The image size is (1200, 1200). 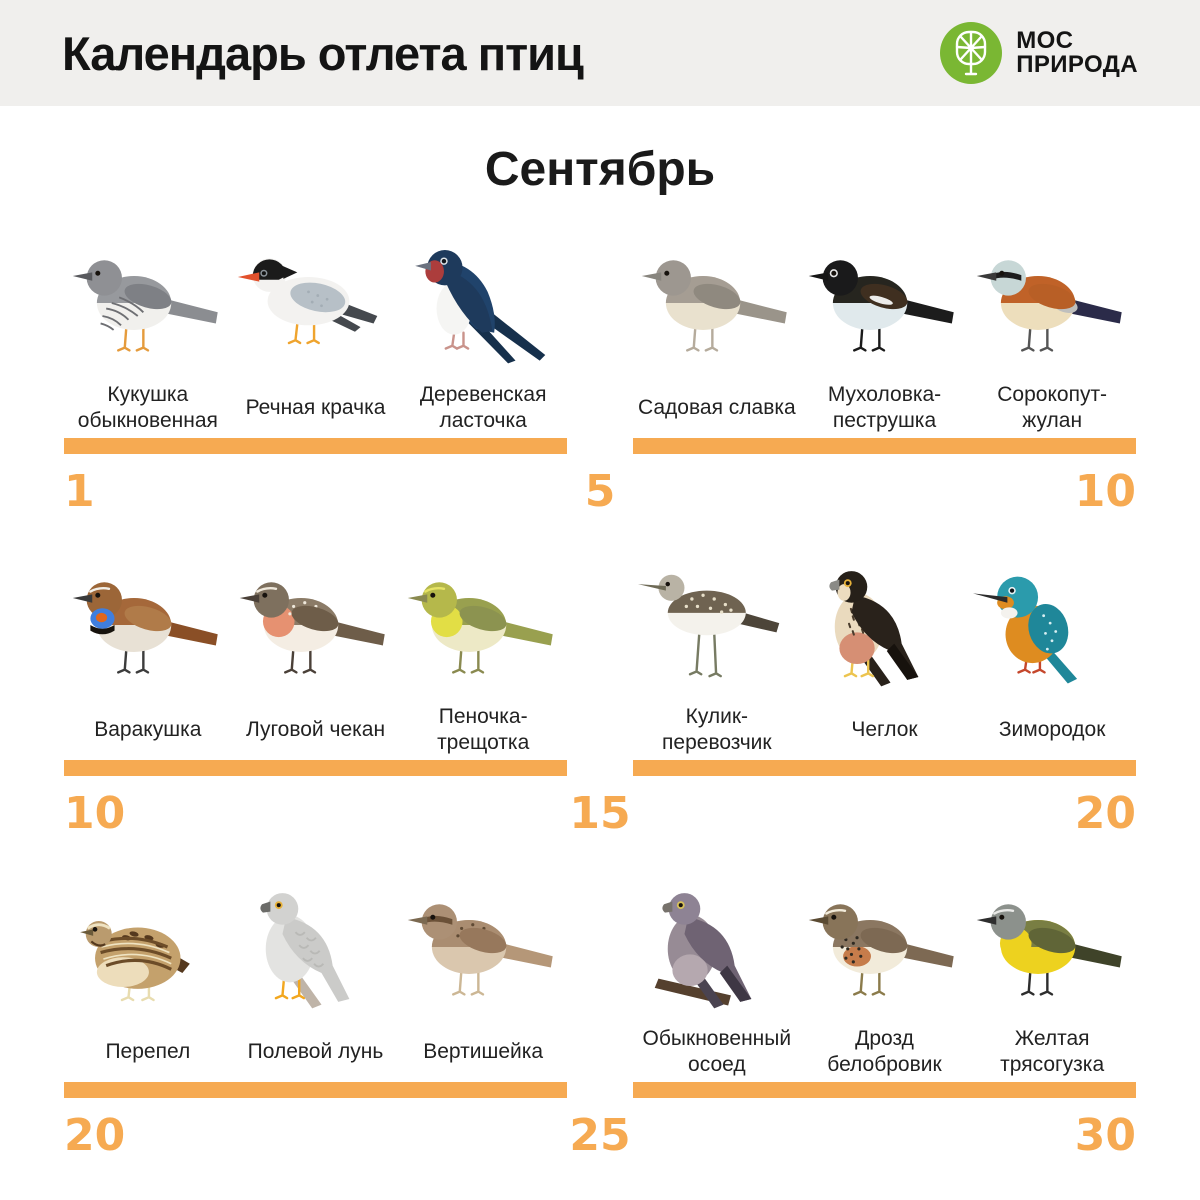 What do you see at coordinates (1052, 1051) in the screenshot?
I see `bird-name: Желтая трясогузка` at bounding box center [1052, 1051].